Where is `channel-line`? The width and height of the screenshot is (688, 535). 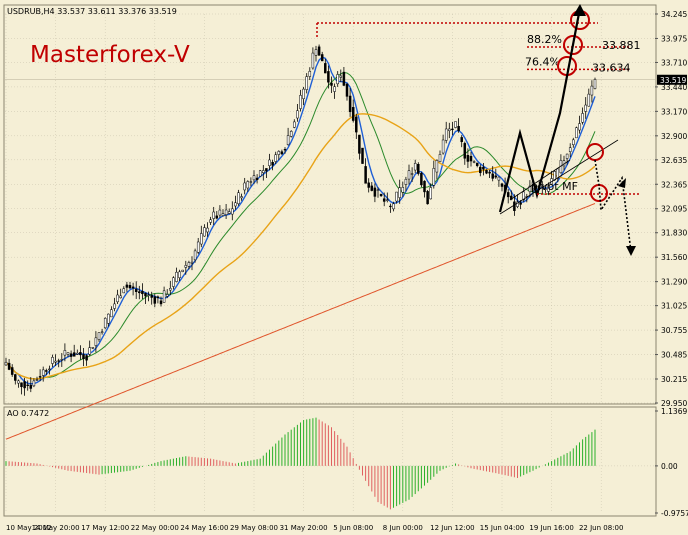
channel-line is located at coordinates (540, 180).